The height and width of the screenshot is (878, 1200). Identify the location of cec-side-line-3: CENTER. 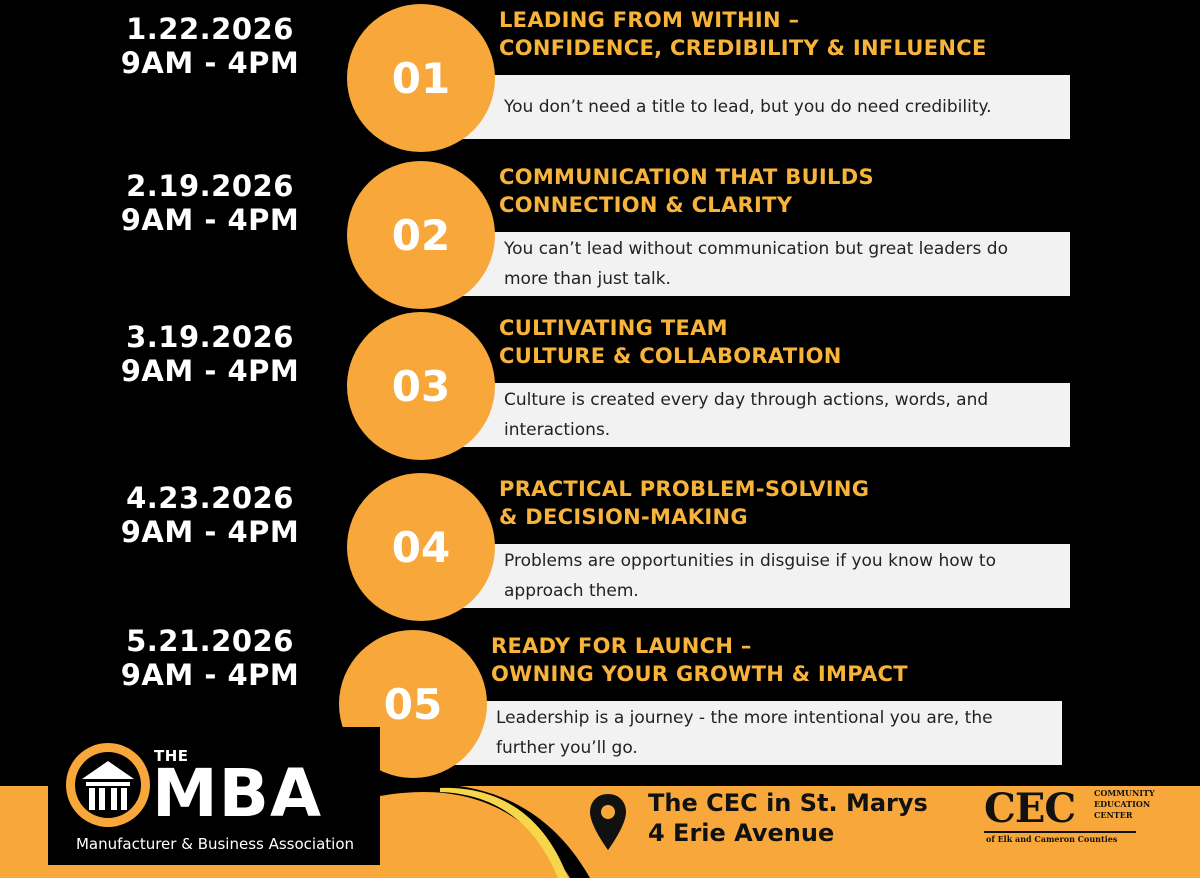
(1113, 815).